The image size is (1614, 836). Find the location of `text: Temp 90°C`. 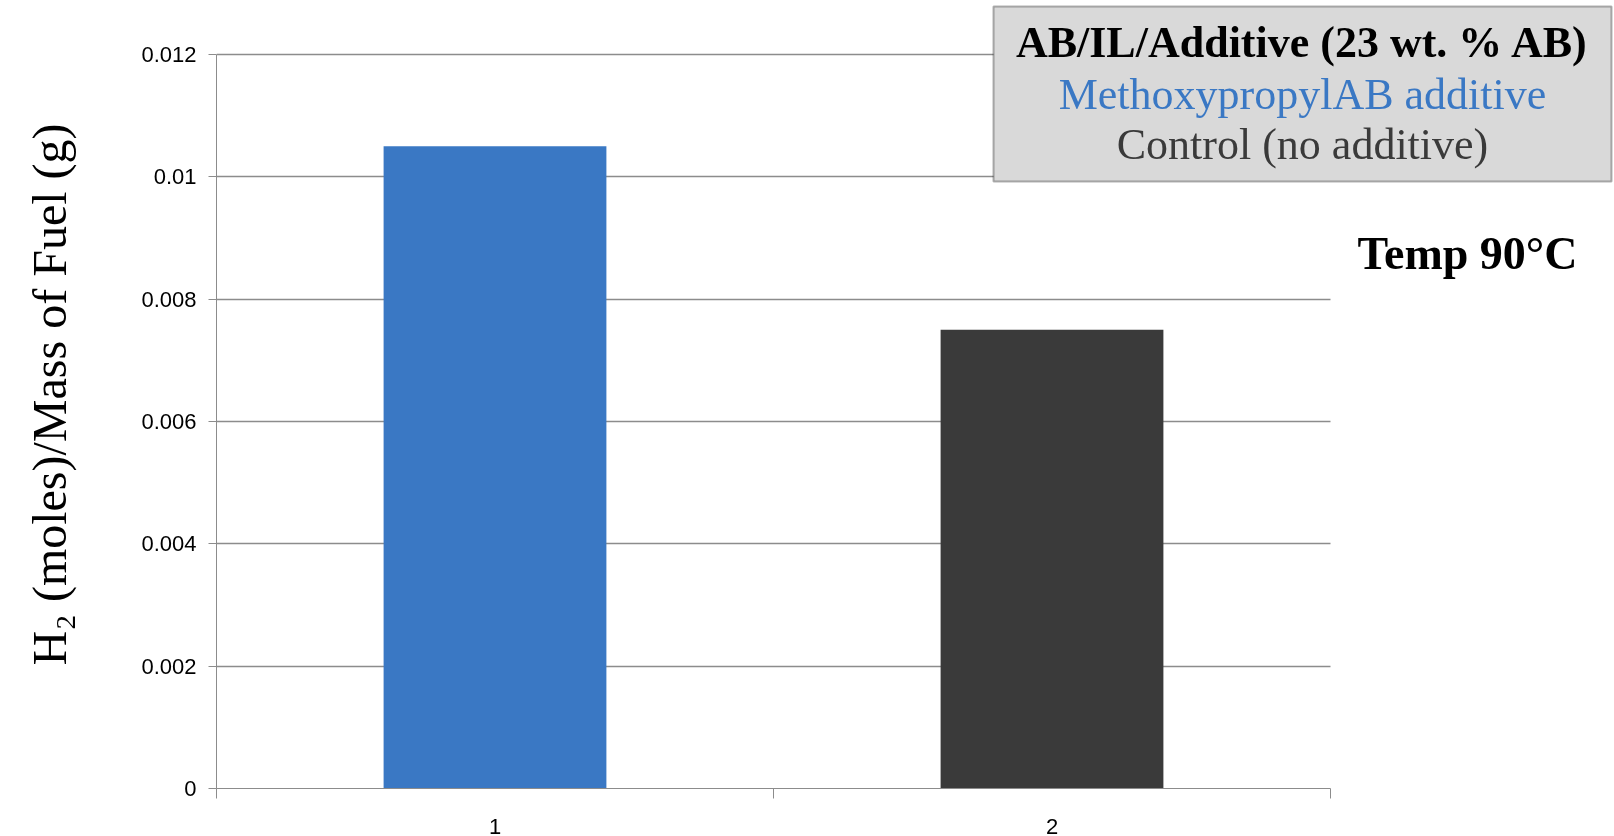

text: Temp 90°C is located at coordinates (1467, 253).